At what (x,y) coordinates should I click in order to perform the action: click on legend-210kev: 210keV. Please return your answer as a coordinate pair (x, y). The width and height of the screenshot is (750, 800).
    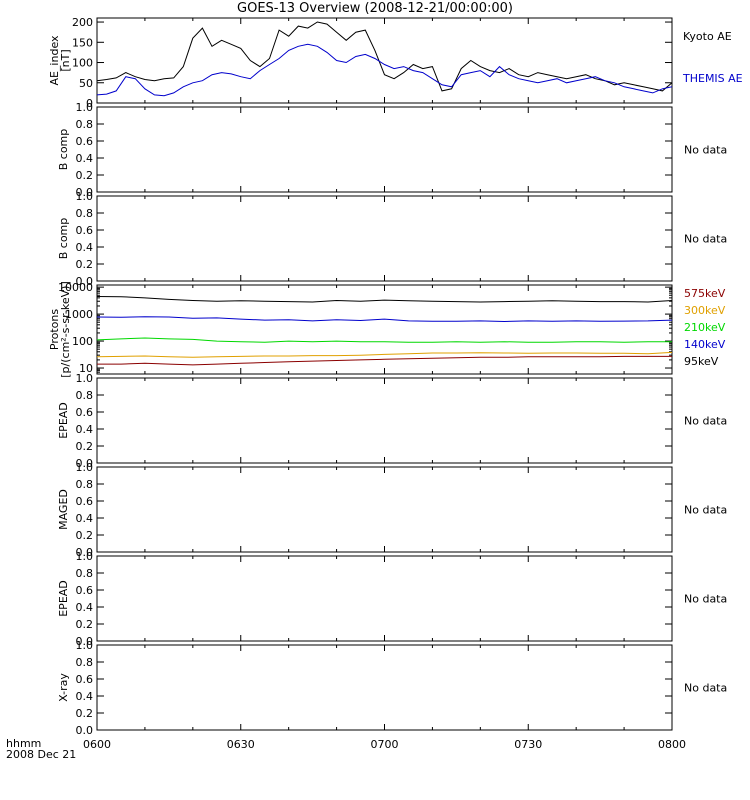
    Looking at the image, I should click on (705, 327).